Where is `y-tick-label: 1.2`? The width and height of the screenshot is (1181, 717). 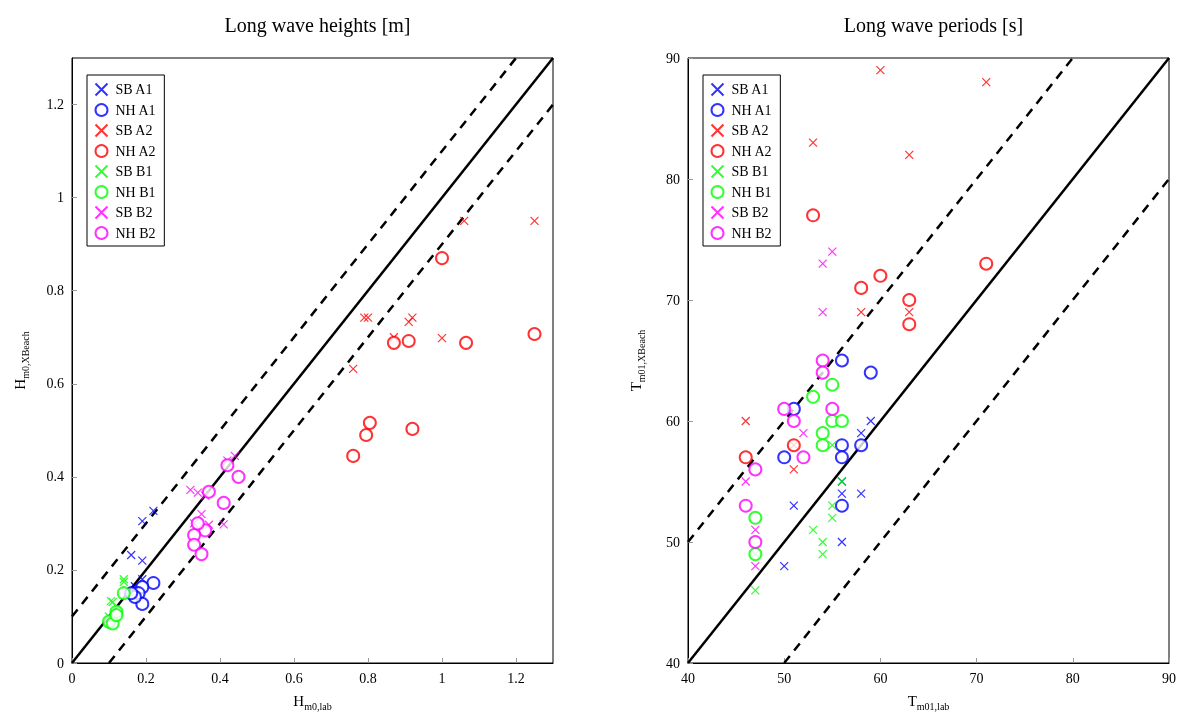 y-tick-label: 1.2 is located at coordinates (55, 105).